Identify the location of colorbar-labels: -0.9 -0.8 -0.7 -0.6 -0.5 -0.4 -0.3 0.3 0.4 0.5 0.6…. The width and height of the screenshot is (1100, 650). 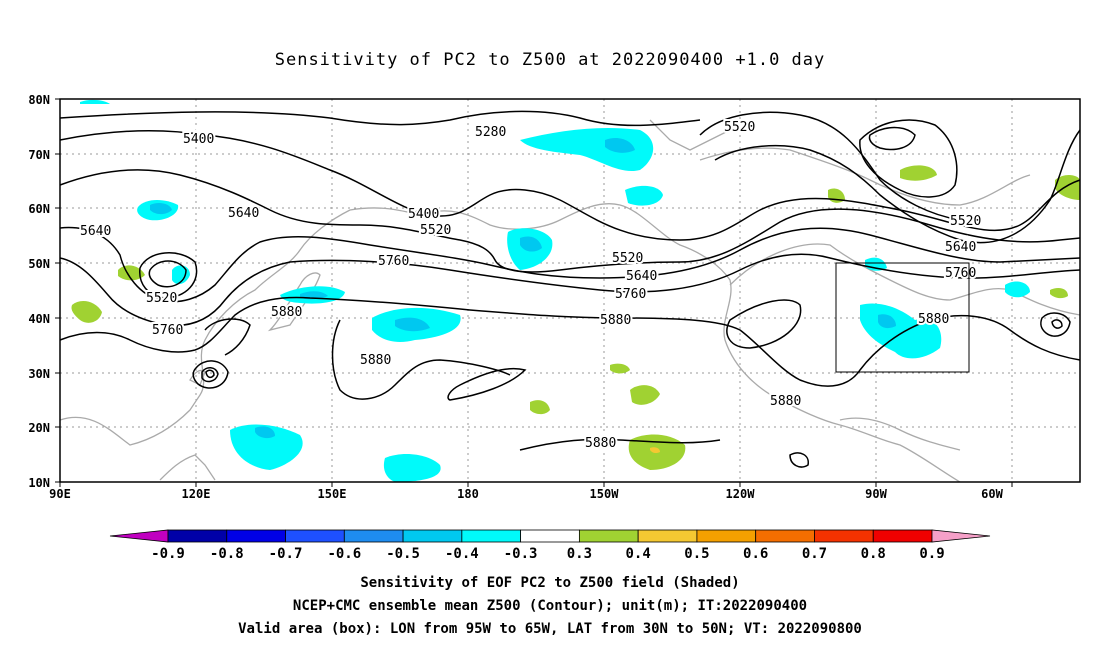
(548, 554).